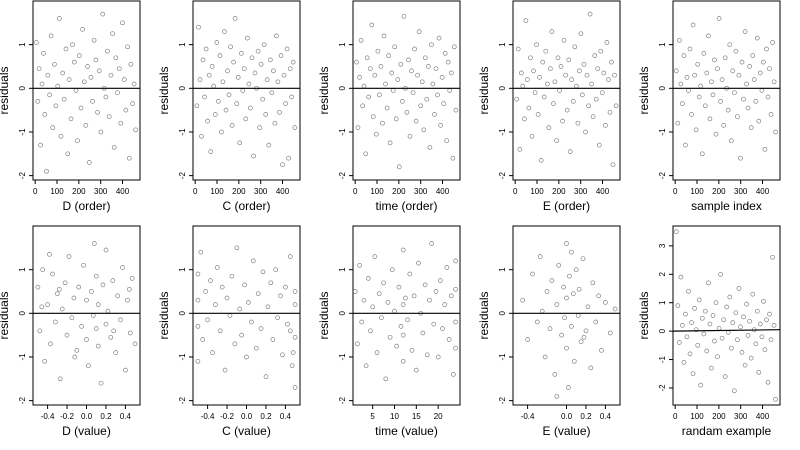 This screenshot has width=800, height=450. I want to click on x-axis-label: E (order), so click(566, 206).